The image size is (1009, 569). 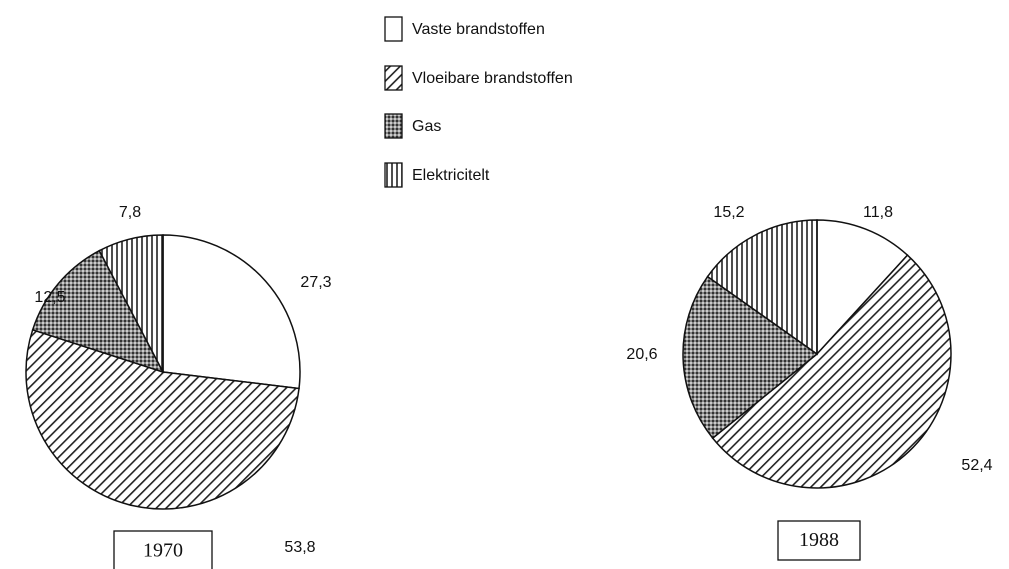 What do you see at coordinates (299, 547) in the screenshot?
I see `value-label: 53,8` at bounding box center [299, 547].